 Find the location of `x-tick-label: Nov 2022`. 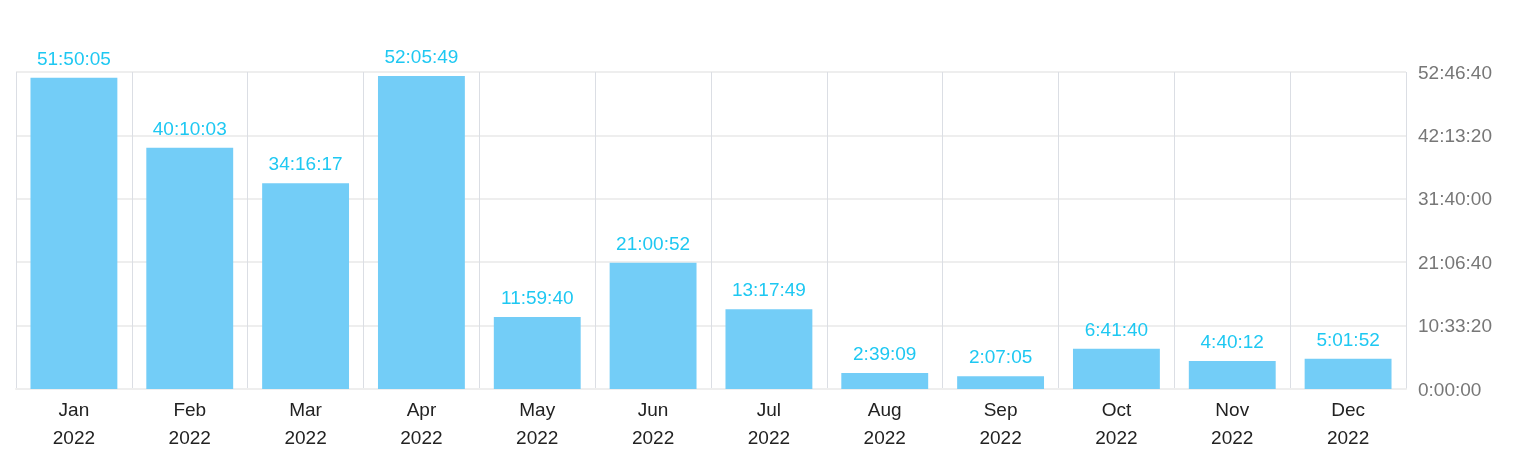

x-tick-label: Nov 2022 is located at coordinates (1232, 423).